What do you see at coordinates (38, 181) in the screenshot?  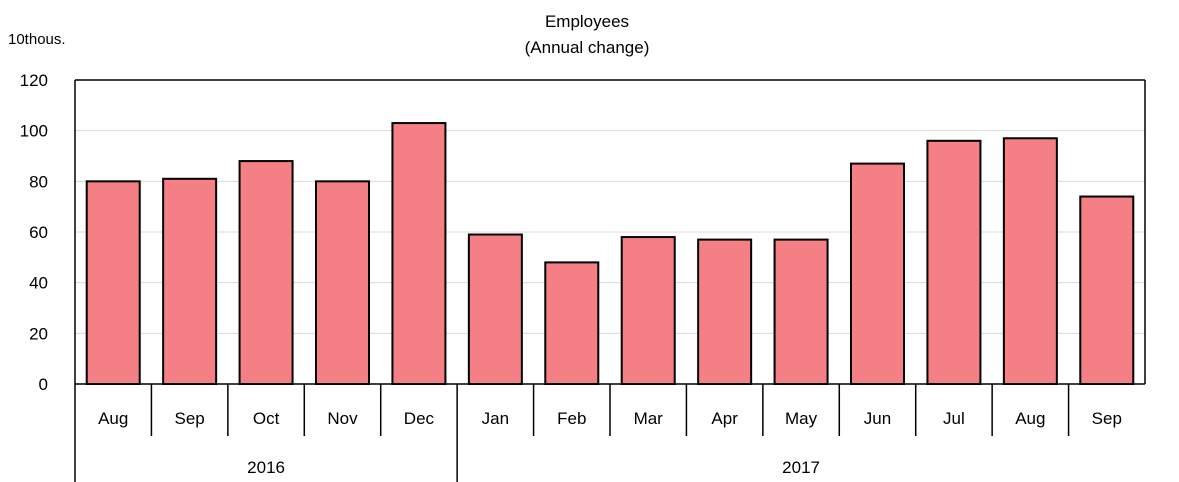 I see `y-tick-label: 80` at bounding box center [38, 181].